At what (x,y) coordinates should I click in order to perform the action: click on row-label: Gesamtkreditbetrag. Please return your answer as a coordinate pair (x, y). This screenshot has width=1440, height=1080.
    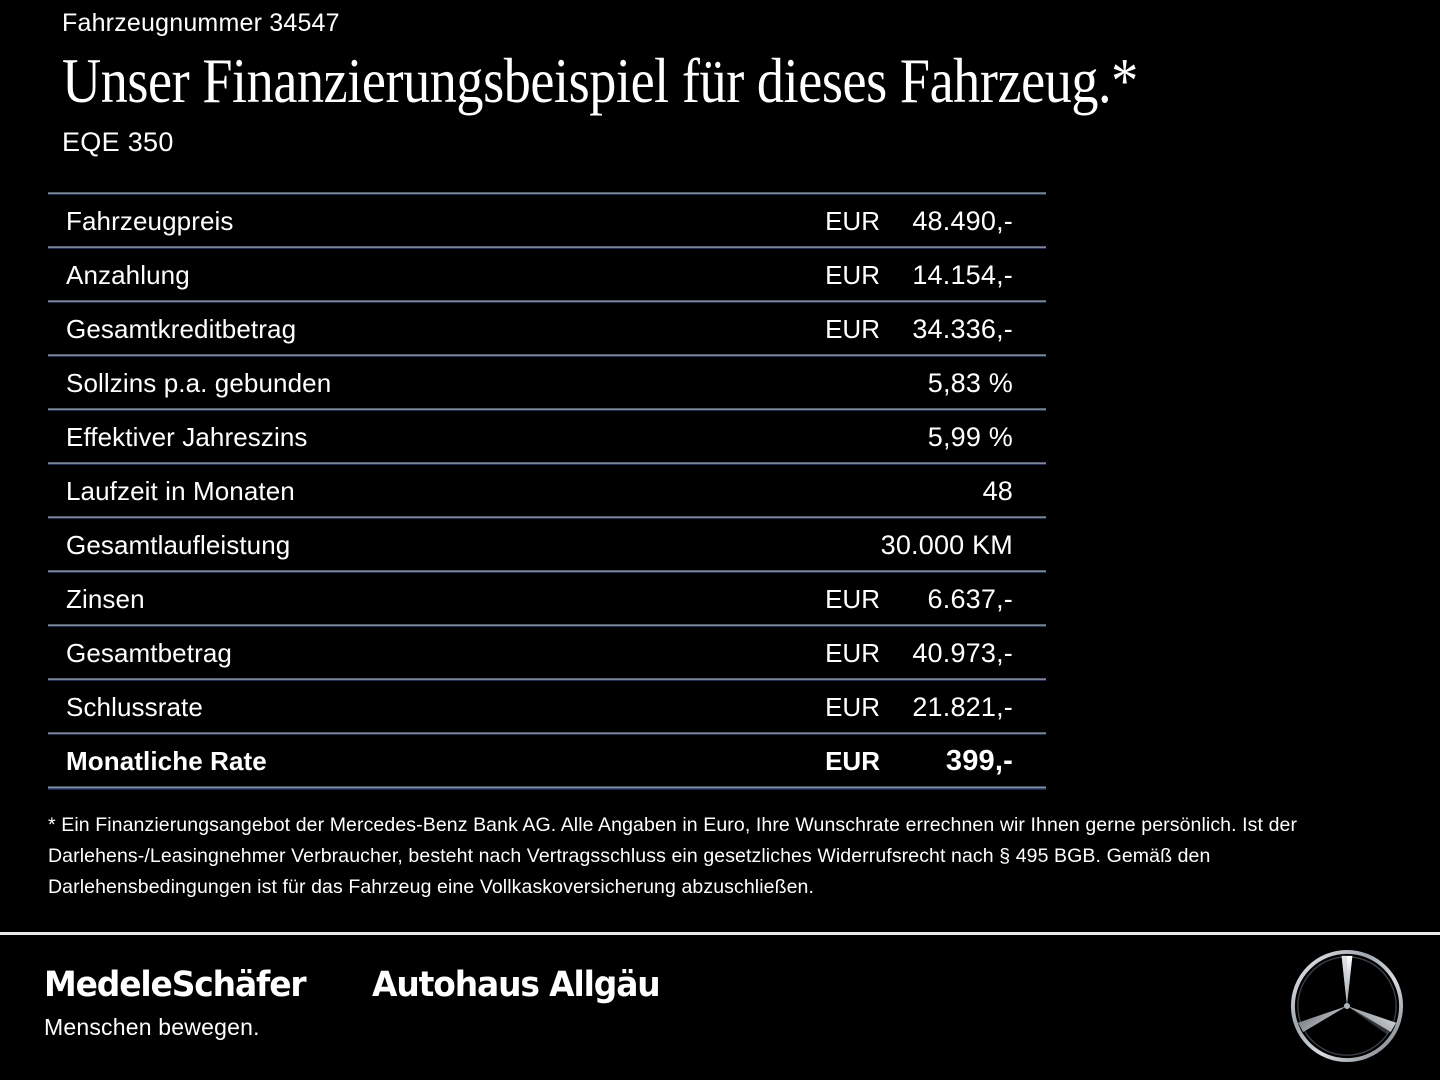
    Looking at the image, I should click on (181, 328).